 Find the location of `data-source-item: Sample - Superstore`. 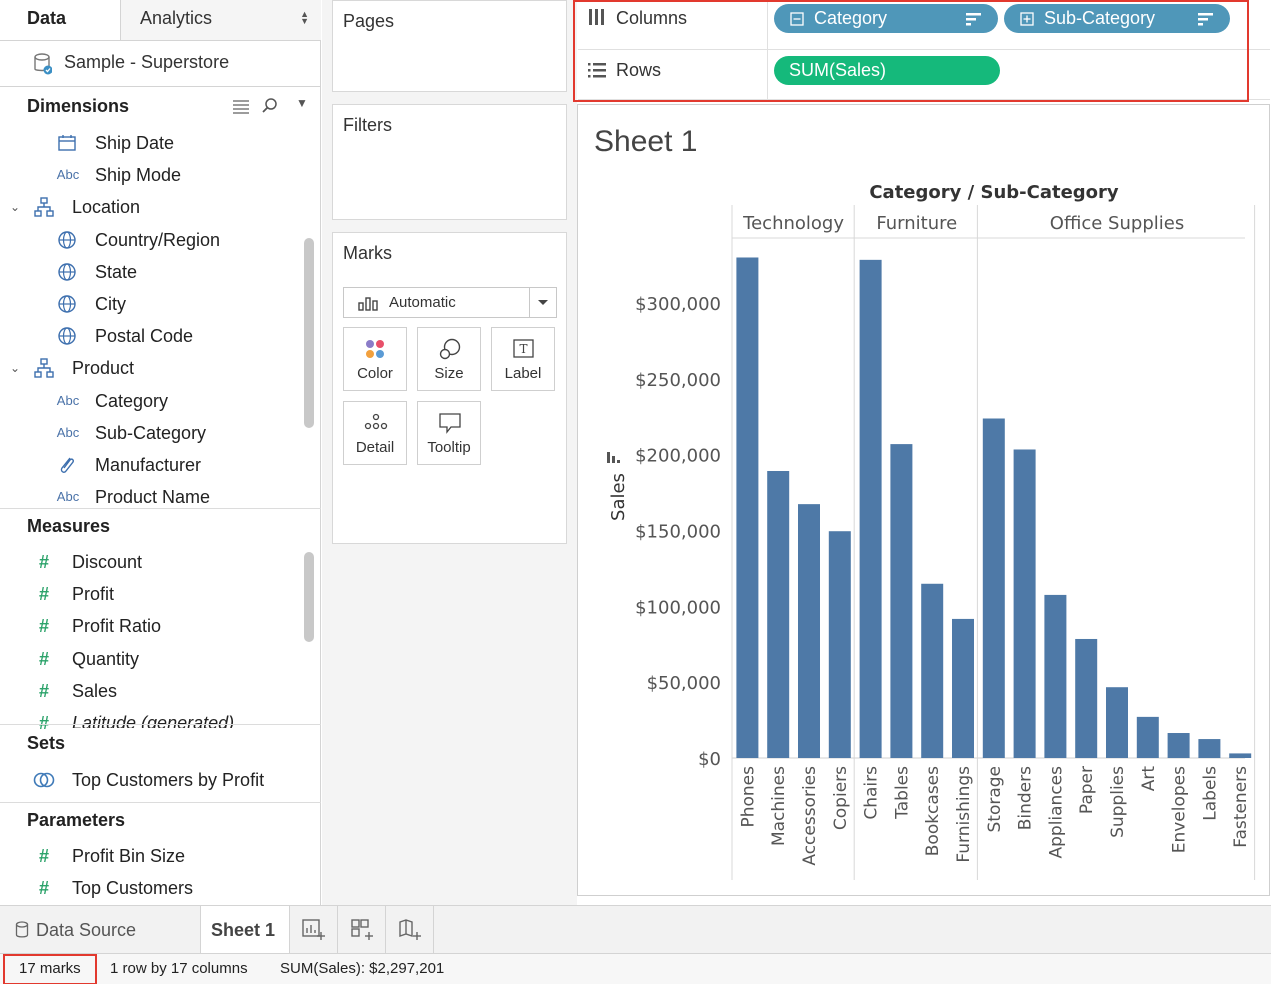

data-source-item: Sample - Superstore is located at coordinates (160, 64).